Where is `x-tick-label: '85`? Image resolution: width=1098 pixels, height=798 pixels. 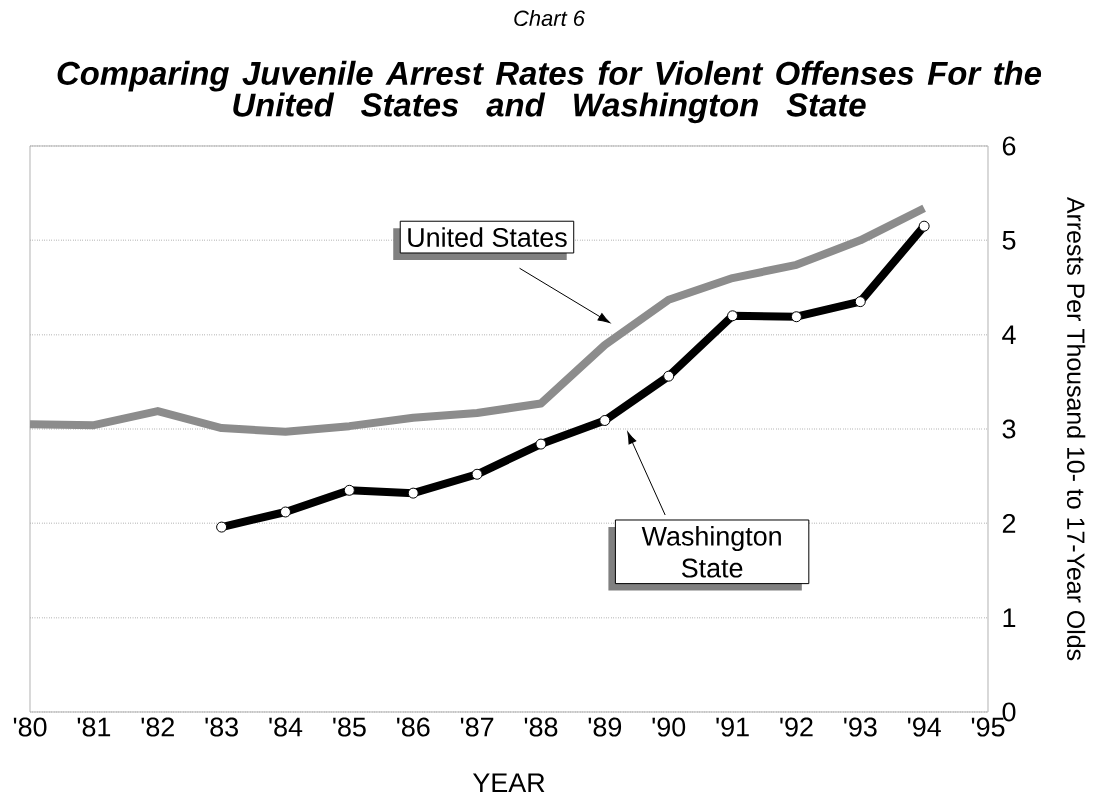 x-tick-label: '85 is located at coordinates (349, 727).